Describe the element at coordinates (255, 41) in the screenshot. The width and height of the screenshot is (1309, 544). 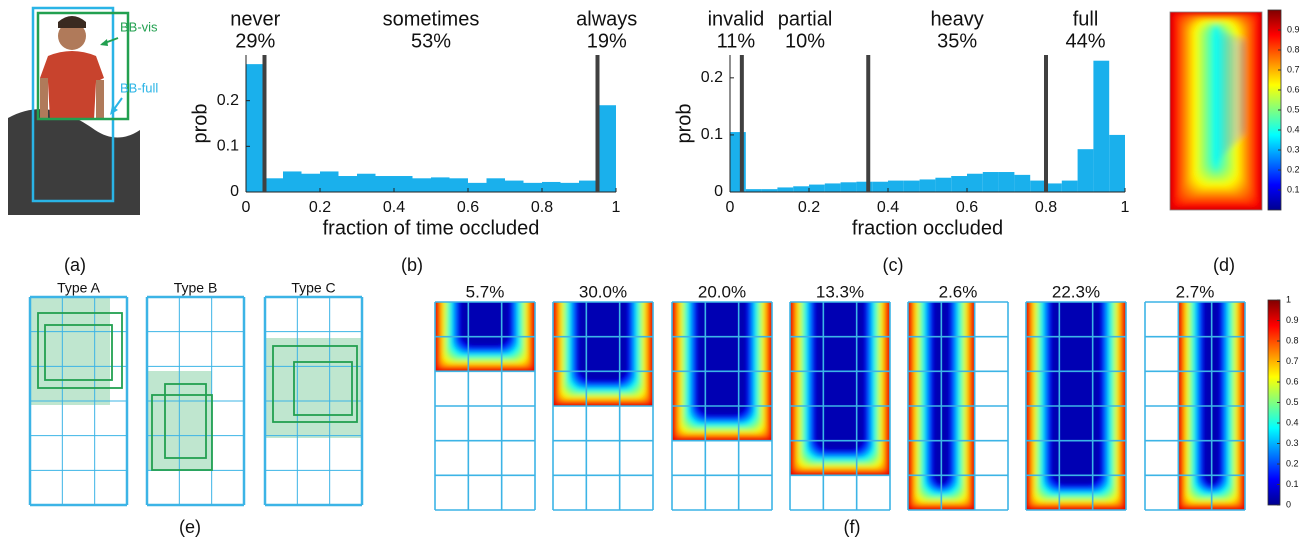
I see `segment-share: 29%` at that location.